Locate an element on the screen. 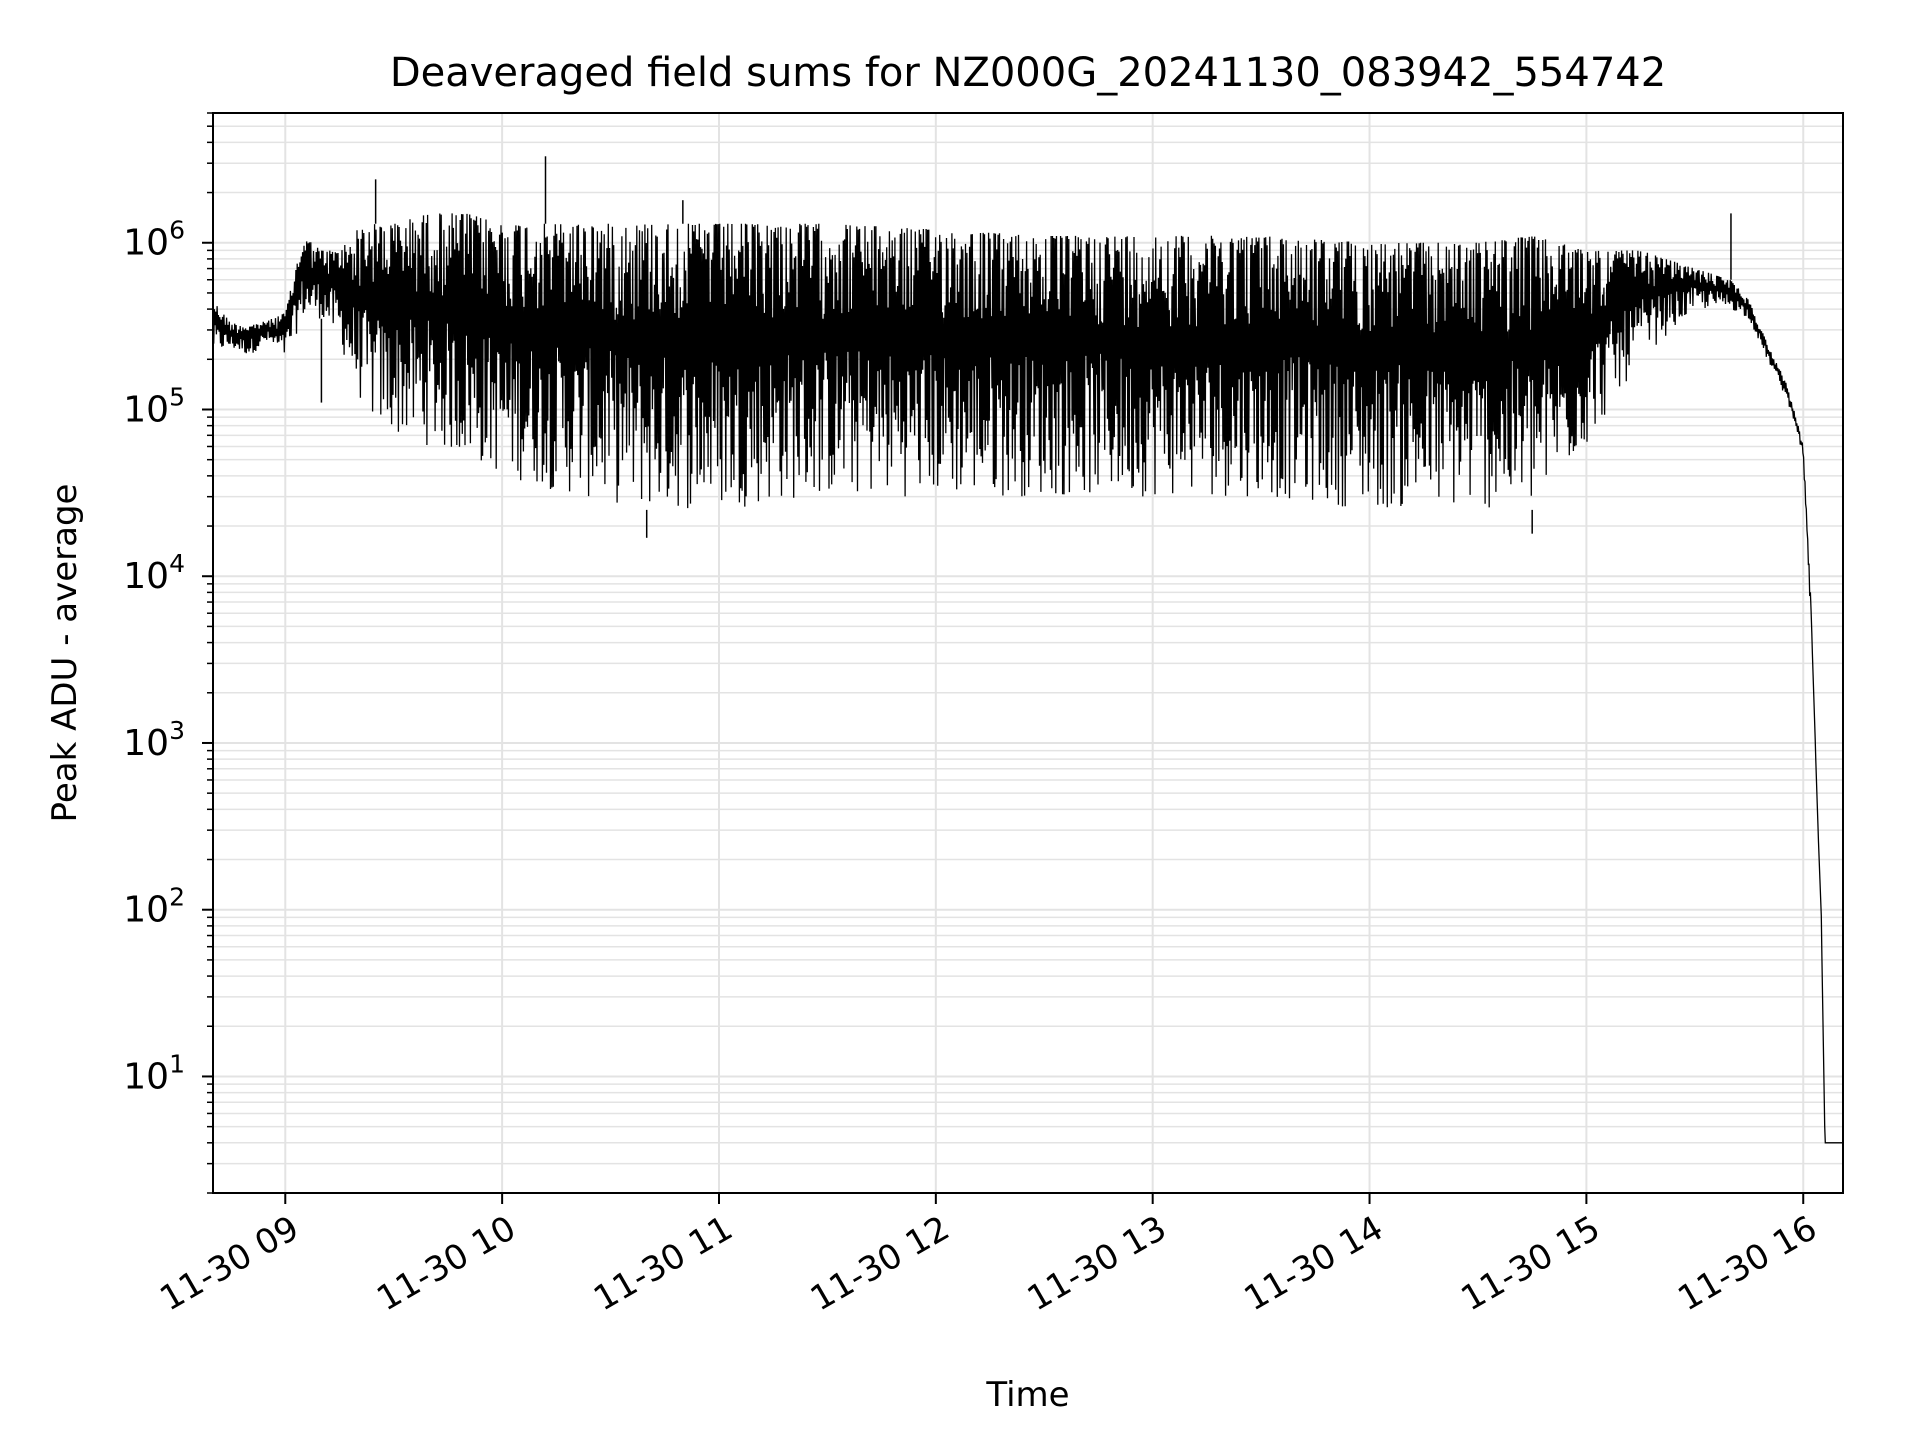  y-tick-label: 10⁴ is located at coordinates (154, 573).